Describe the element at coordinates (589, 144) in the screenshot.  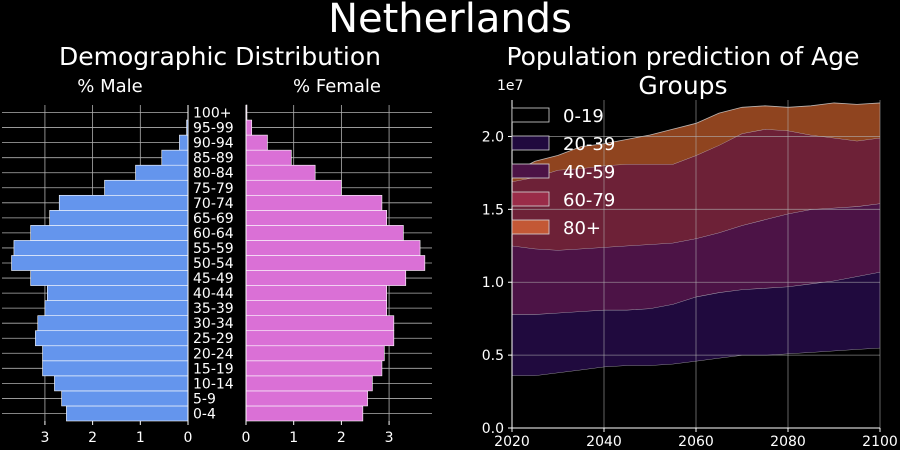
I see `legend-label: 20-39` at that location.